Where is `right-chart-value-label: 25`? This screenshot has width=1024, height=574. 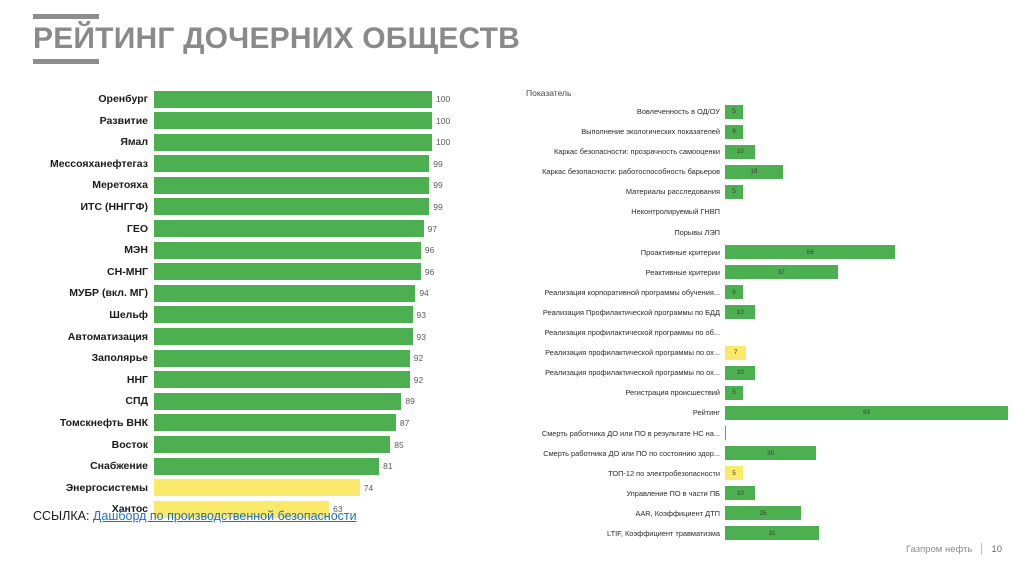
right-chart-value-label: 25 is located at coordinates (763, 513).